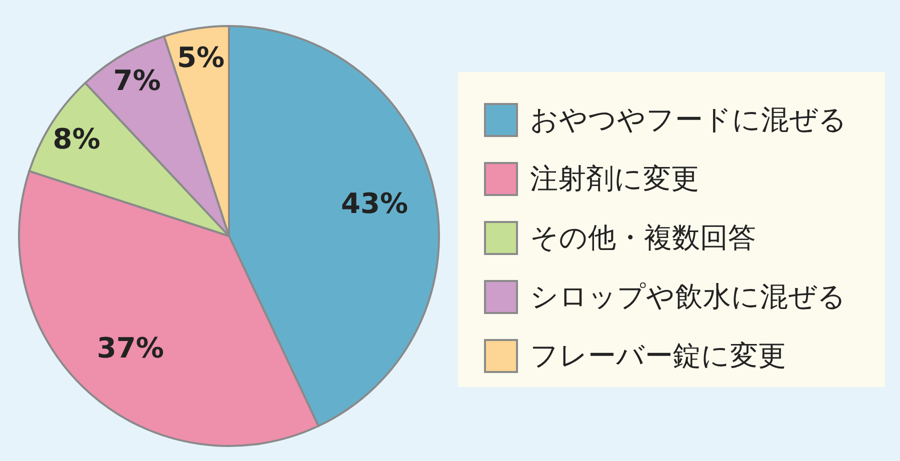  Describe the element at coordinates (614, 178) in the screenshot. I see `legend-label: 注射剤に変更` at that location.